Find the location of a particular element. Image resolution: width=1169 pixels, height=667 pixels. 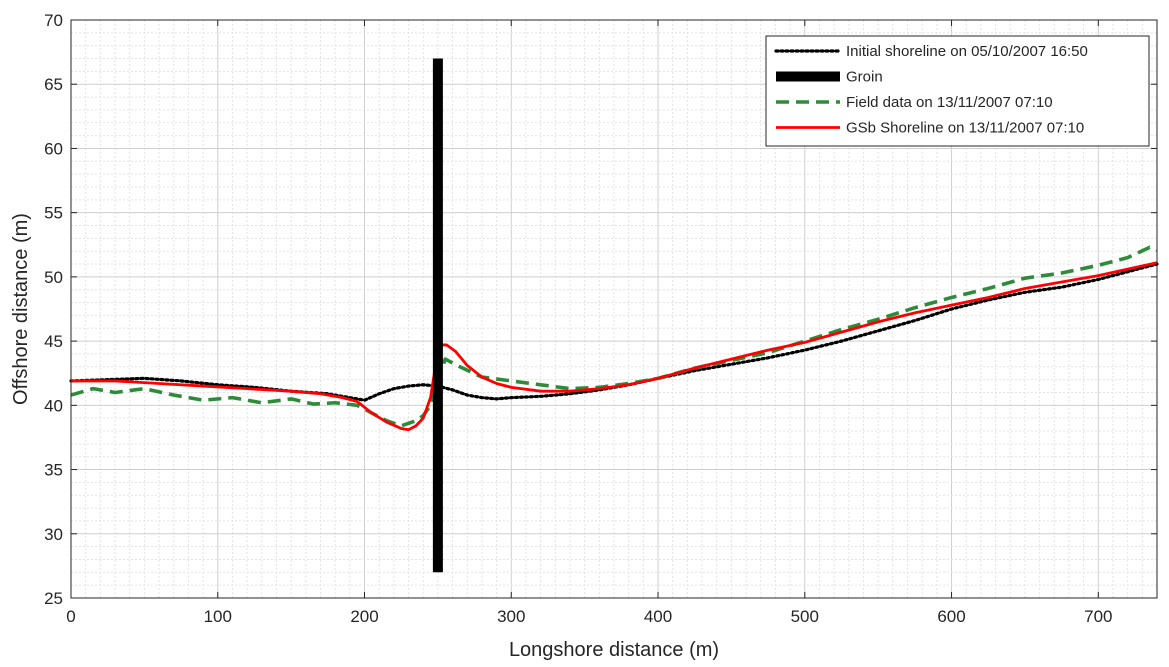

y-tick-label: 40 is located at coordinates (53, 405).